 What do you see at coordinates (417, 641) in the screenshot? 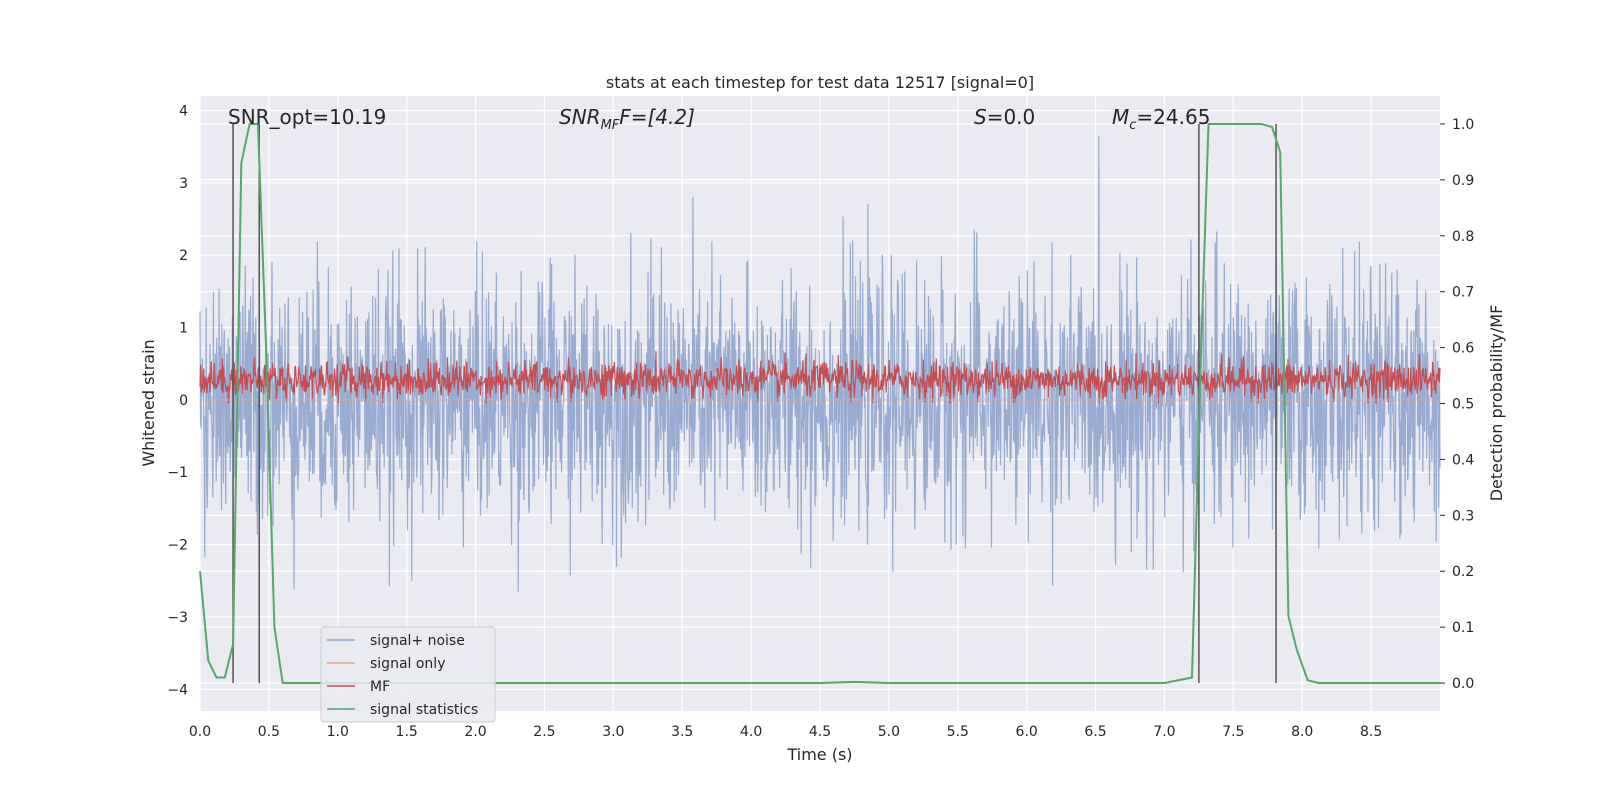
I see `legend-label-signal-noise: signal+ noise` at bounding box center [417, 641].